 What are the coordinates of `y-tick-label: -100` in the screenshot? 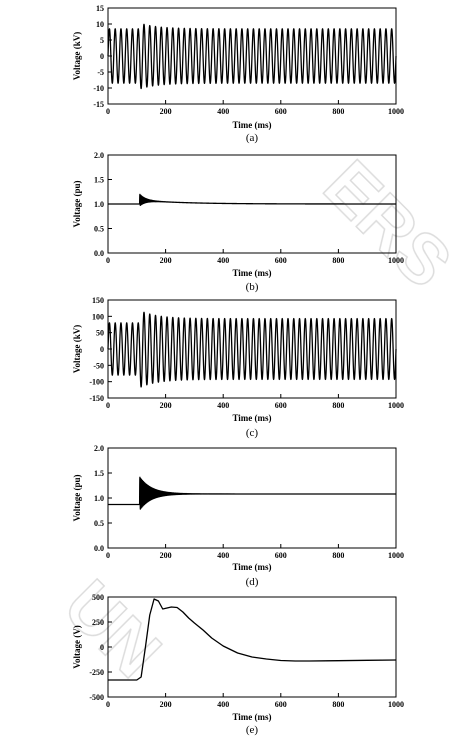 It's located at (96, 382).